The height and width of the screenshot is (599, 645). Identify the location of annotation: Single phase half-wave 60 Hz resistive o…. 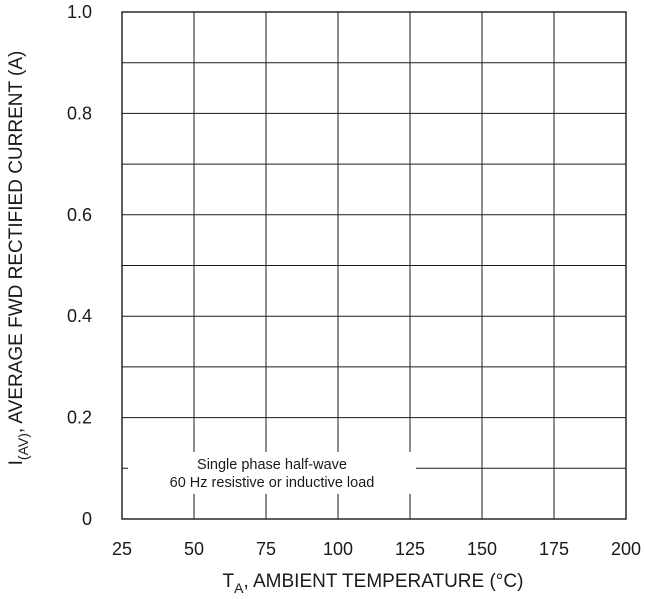
(272, 473).